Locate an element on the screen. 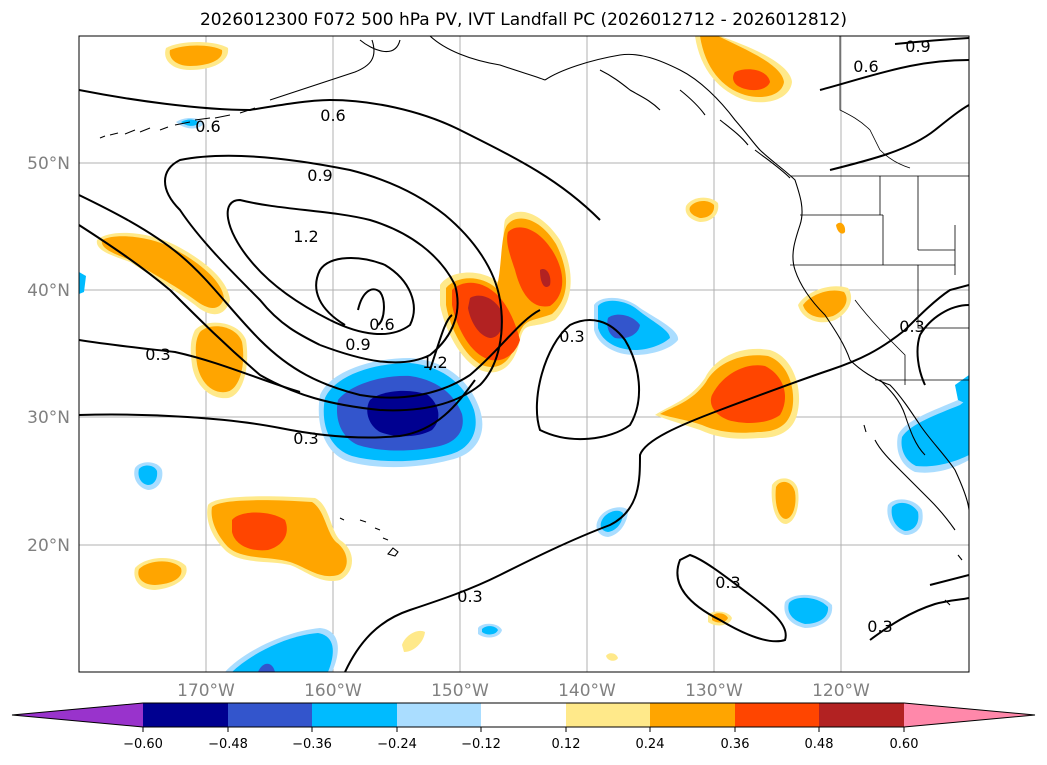  colorbar-tick-label: 0.24 is located at coordinates (650, 744).